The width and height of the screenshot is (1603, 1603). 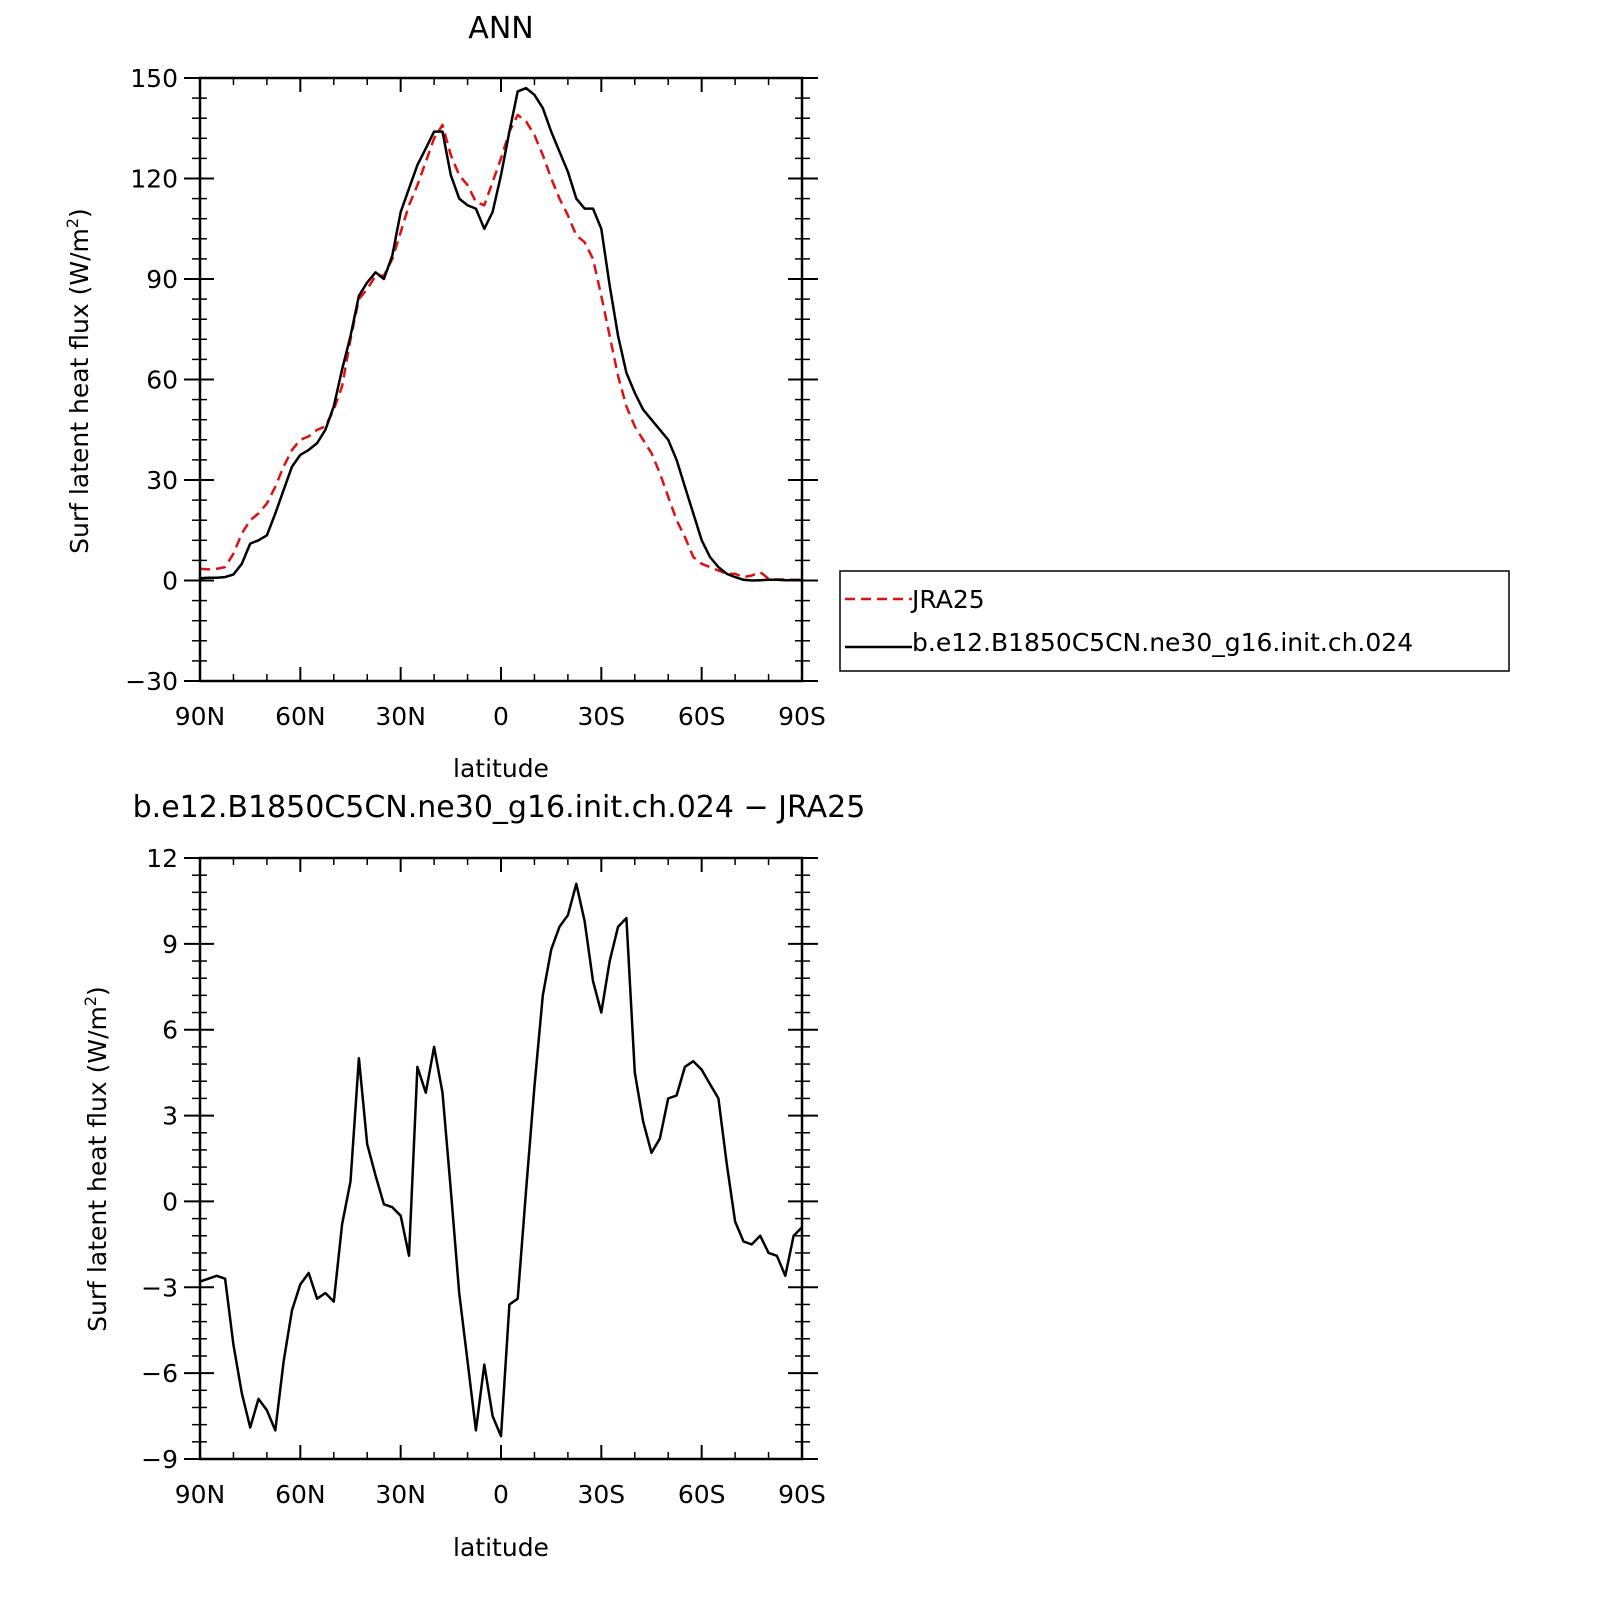 I want to click on top-chart-ytick-label: 30, so click(x=162, y=480).